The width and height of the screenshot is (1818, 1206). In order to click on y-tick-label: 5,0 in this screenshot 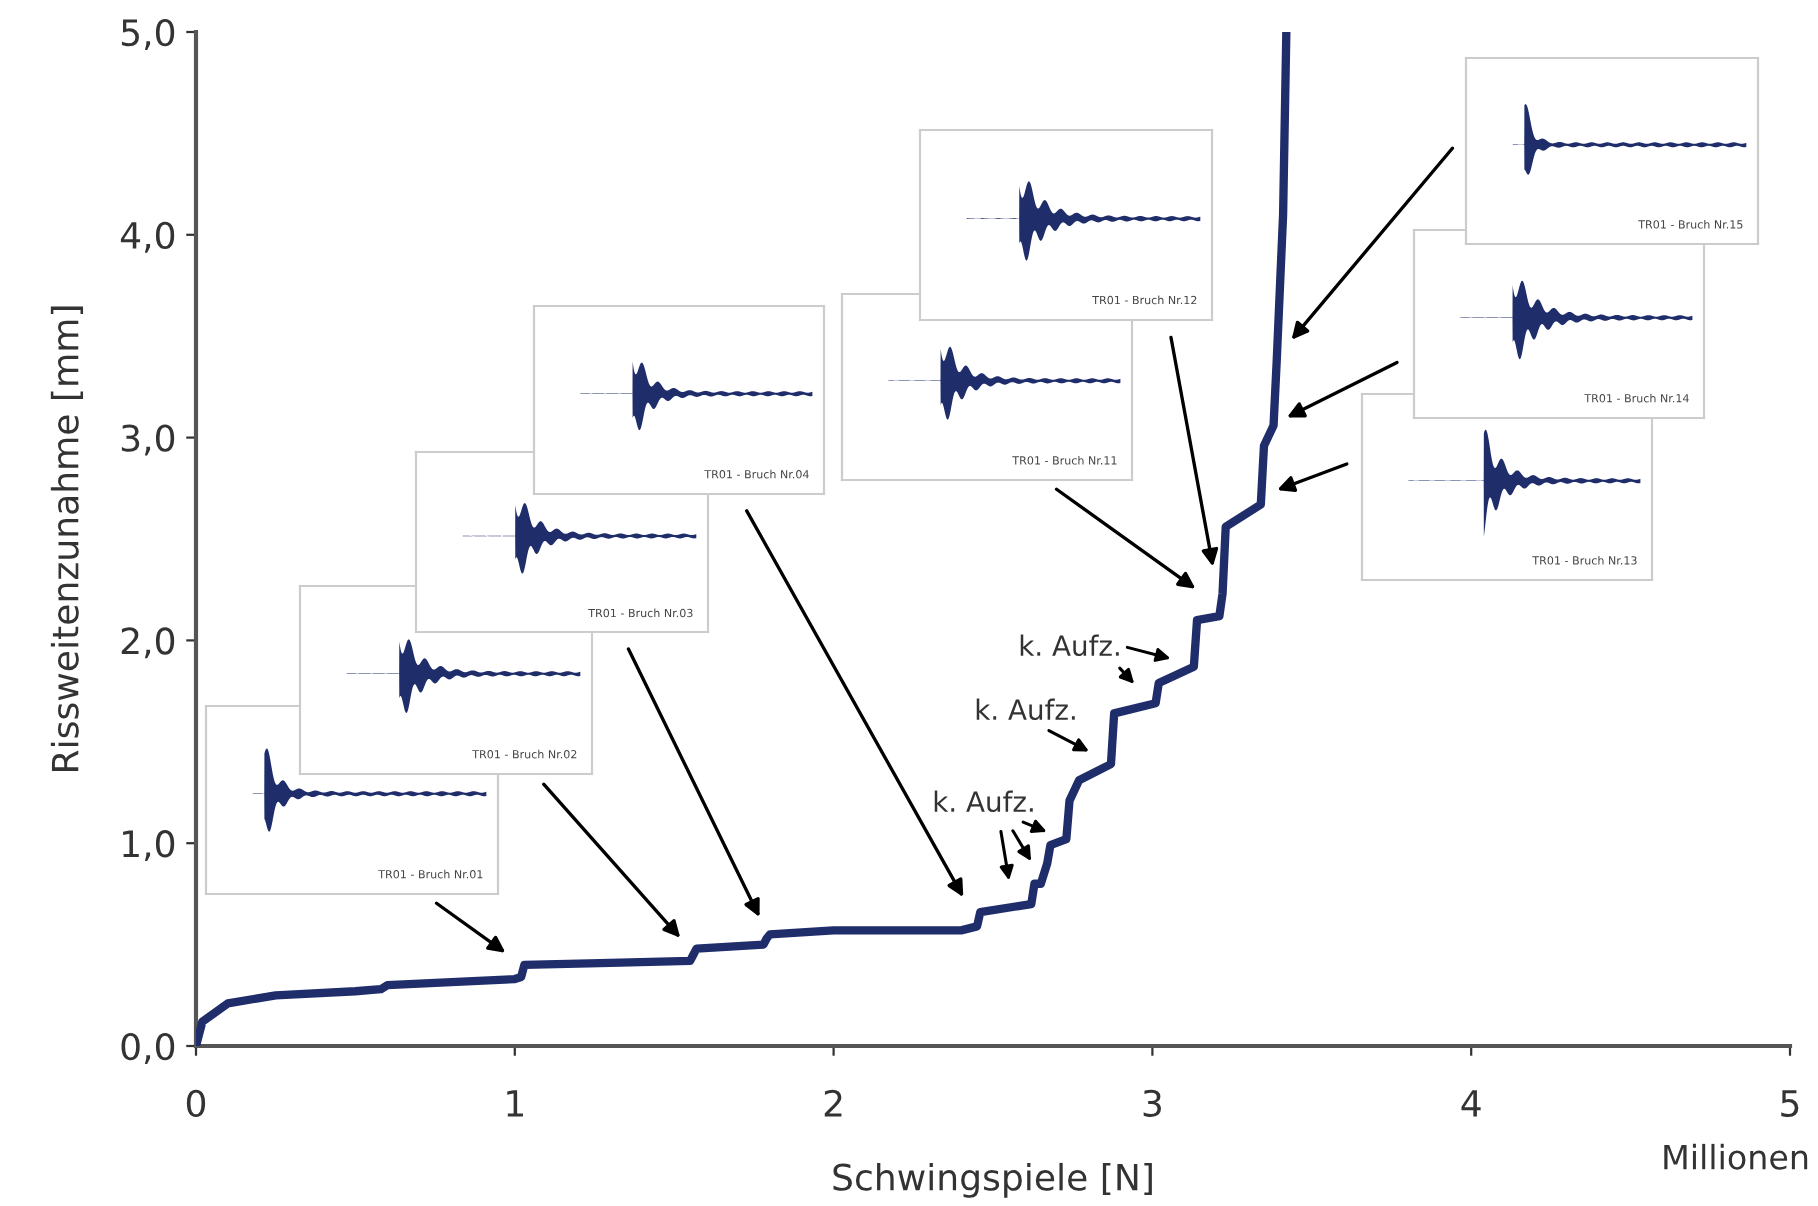, I will do `click(148, 34)`.